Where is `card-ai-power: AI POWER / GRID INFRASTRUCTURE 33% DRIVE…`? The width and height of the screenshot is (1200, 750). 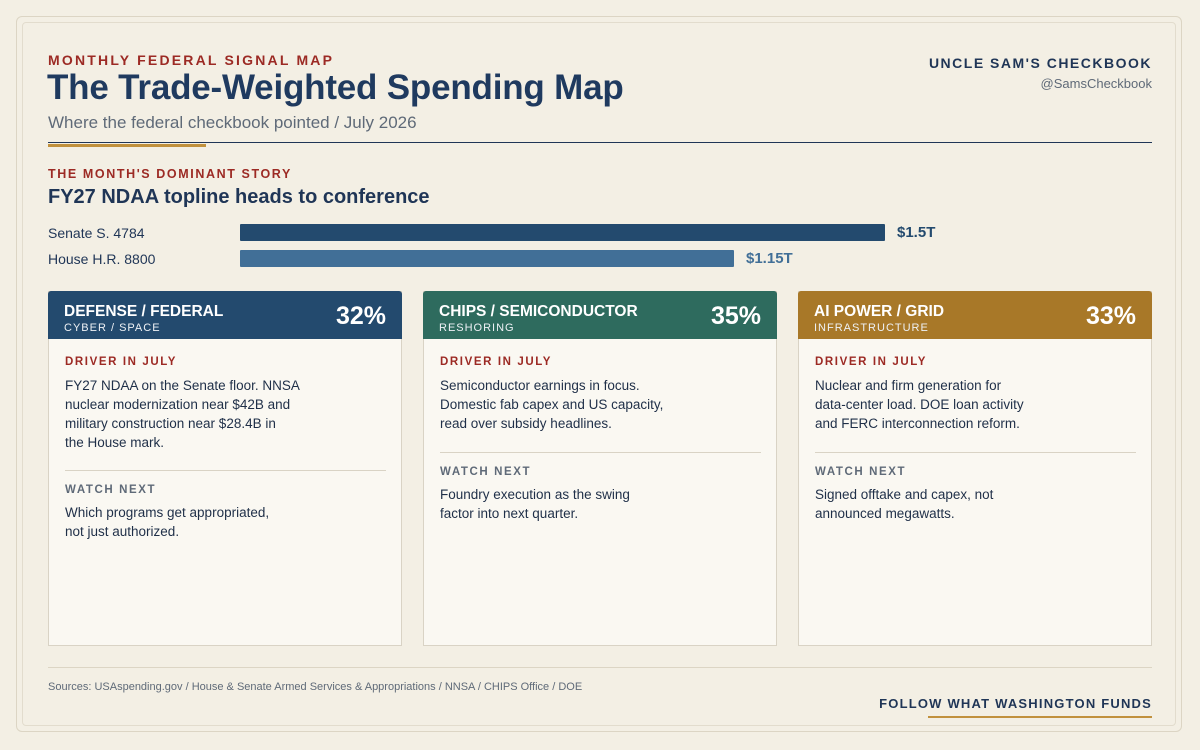
card-ai-power: AI POWER / GRID INFRASTRUCTURE 33% DRIVE… is located at coordinates (975, 468).